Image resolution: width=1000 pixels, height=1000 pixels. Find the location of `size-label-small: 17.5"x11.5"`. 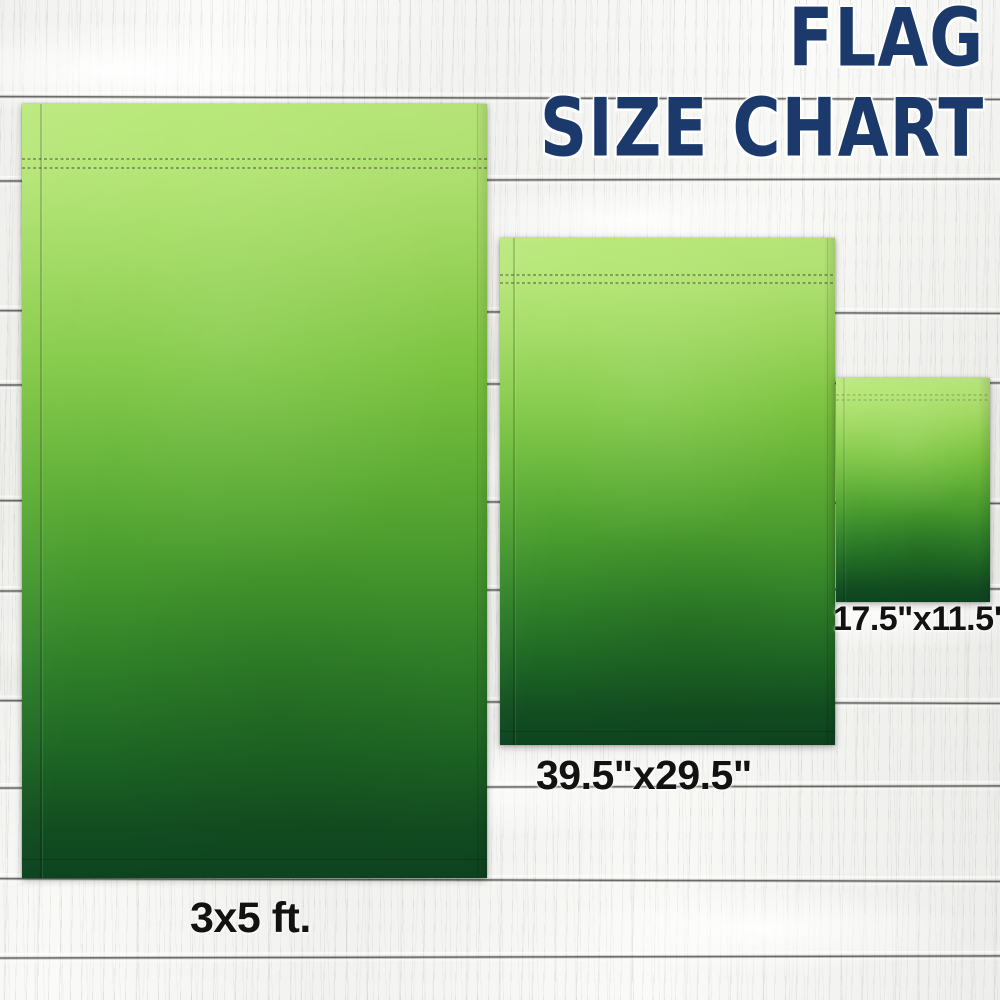

size-label-small: 17.5"x11.5" is located at coordinates (916, 619).